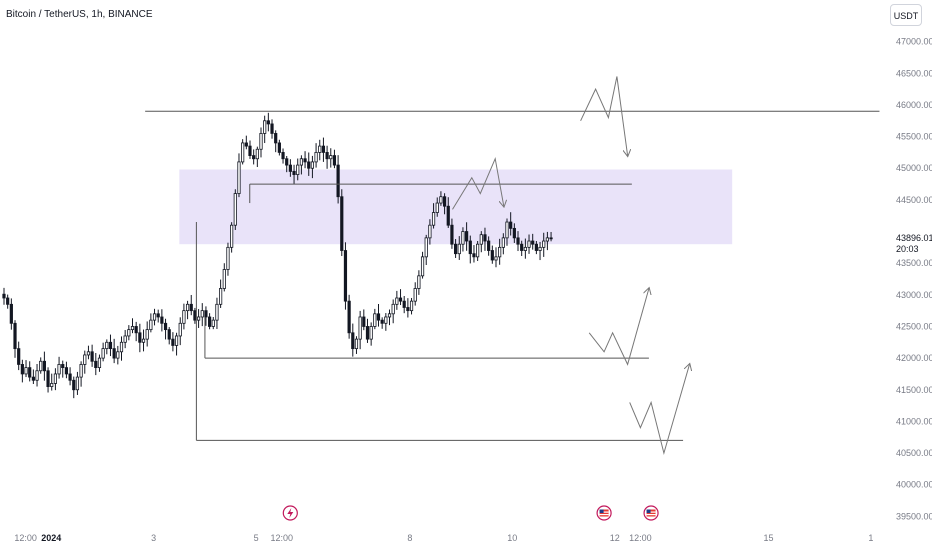  Describe the element at coordinates (914, 42) in the screenshot. I see `price-axis-label: 47000.00` at that location.